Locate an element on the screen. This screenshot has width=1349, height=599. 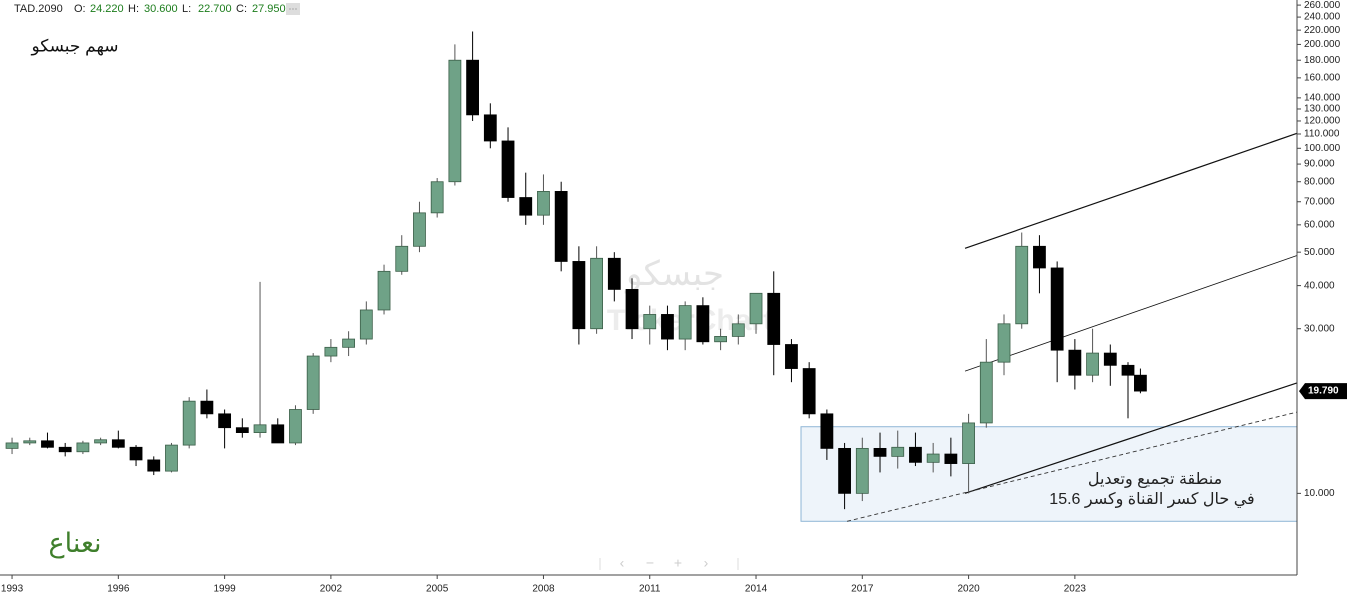
more-icon: ··· is located at coordinates (293, 8).